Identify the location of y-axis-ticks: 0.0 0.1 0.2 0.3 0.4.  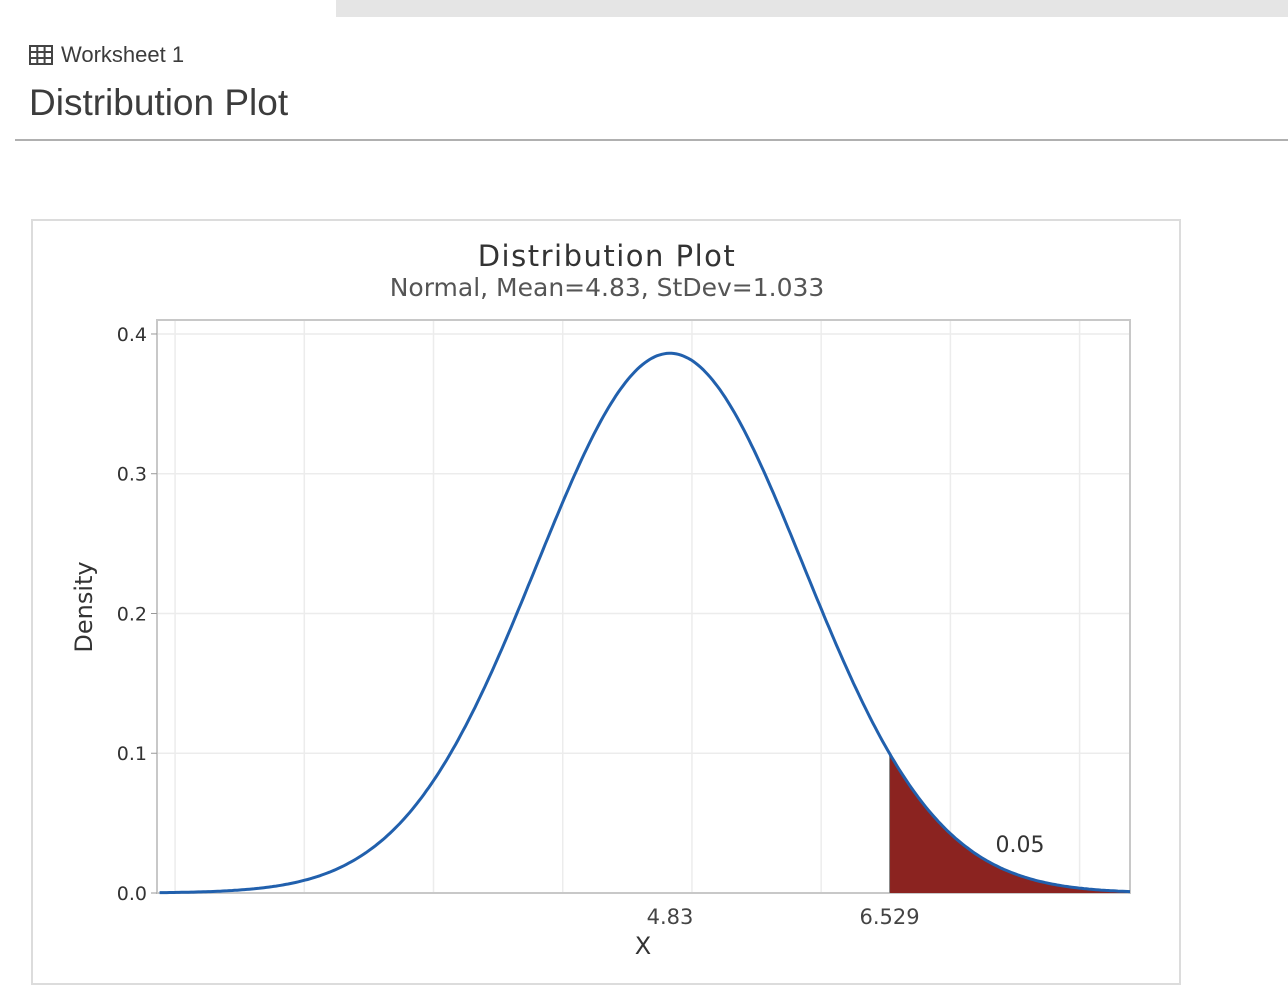
(137, 614).